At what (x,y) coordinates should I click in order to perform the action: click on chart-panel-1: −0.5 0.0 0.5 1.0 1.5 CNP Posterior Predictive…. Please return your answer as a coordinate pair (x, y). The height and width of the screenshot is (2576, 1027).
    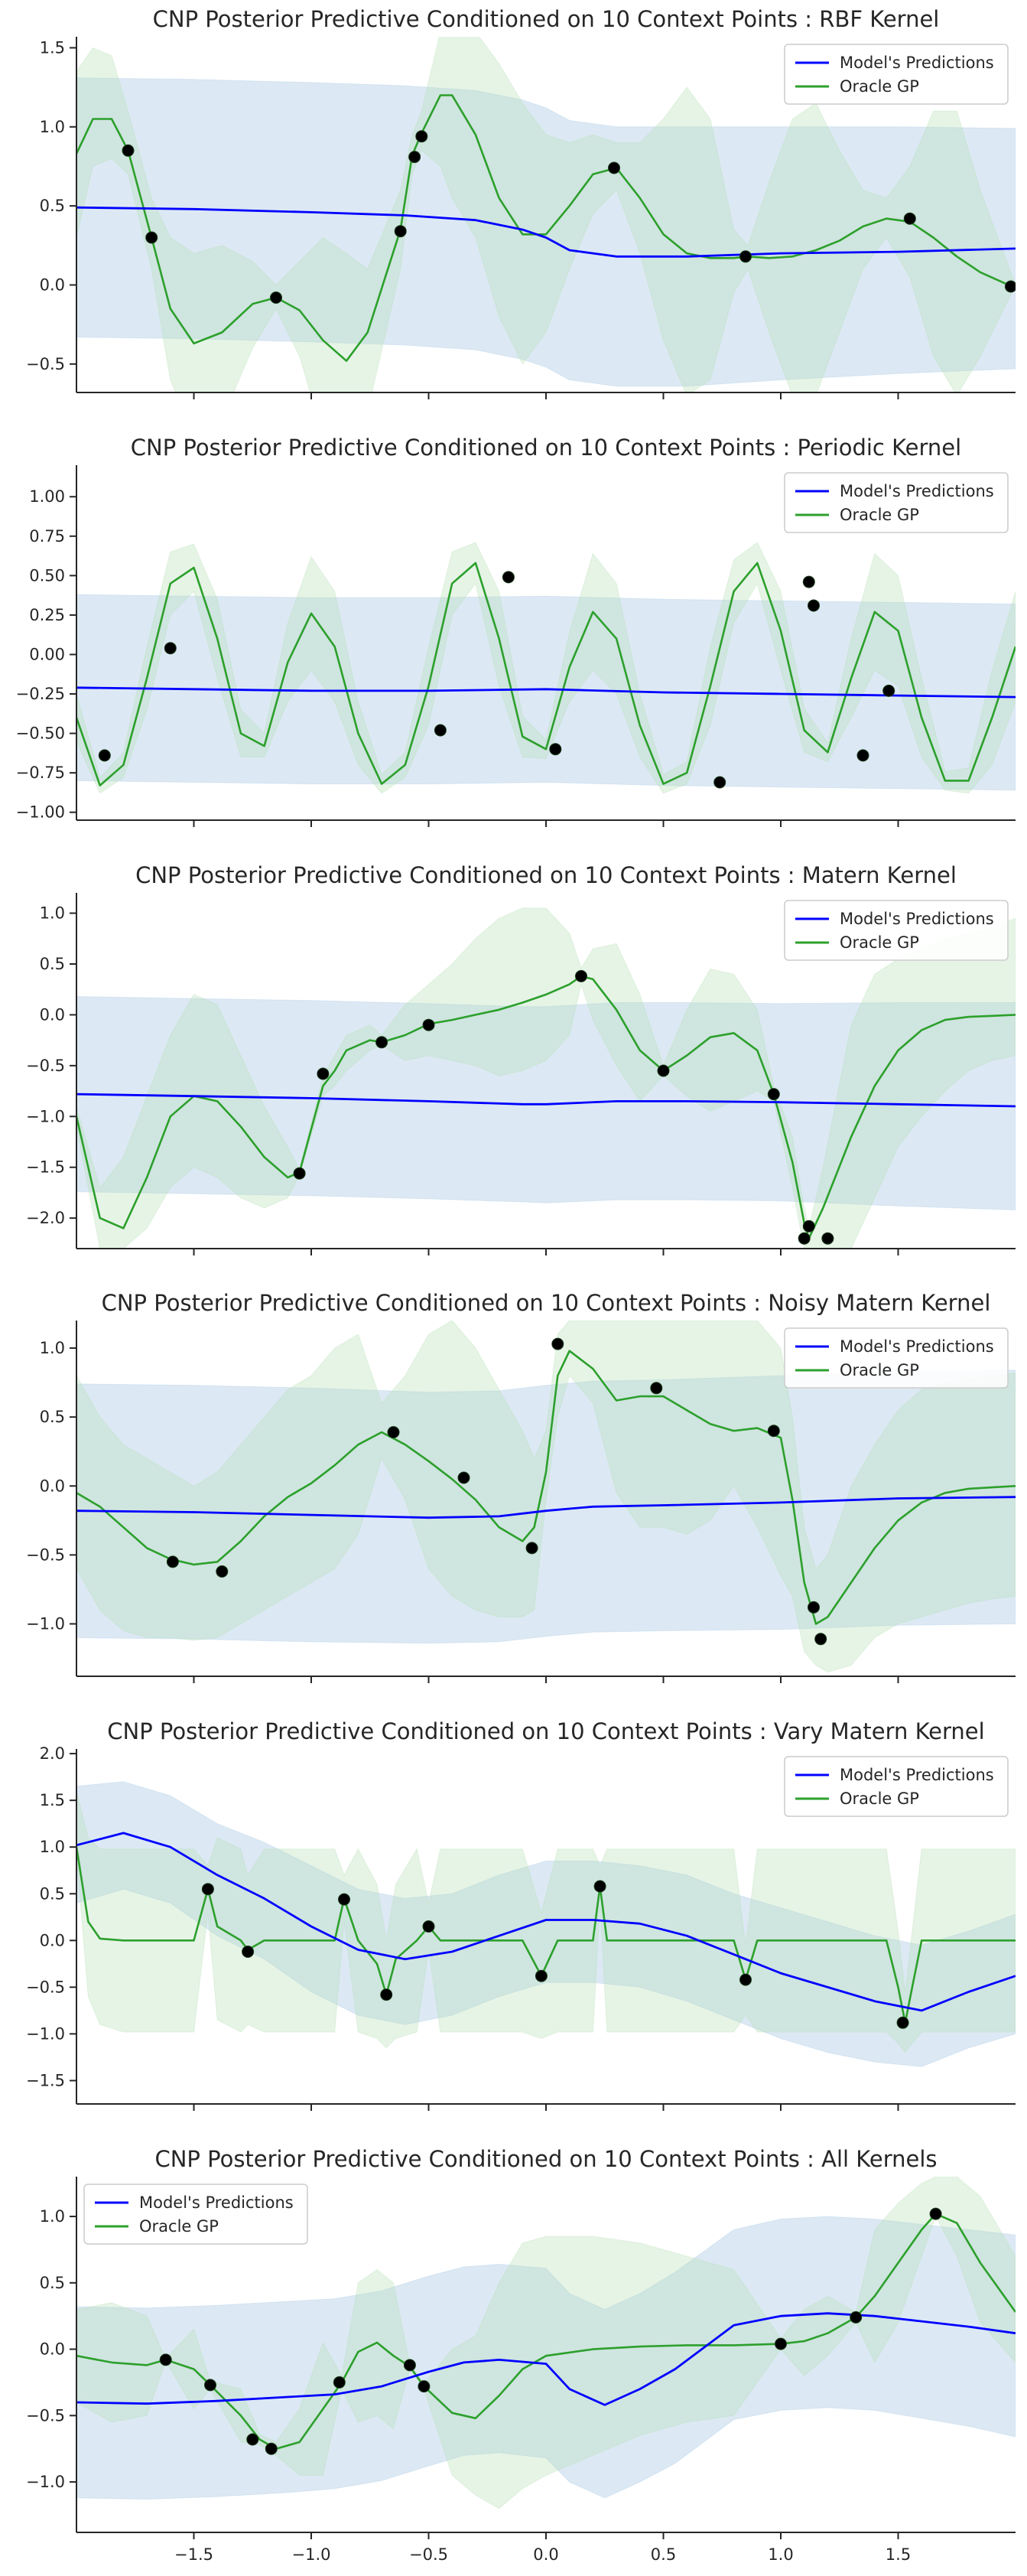
    Looking at the image, I should click on (521, 202).